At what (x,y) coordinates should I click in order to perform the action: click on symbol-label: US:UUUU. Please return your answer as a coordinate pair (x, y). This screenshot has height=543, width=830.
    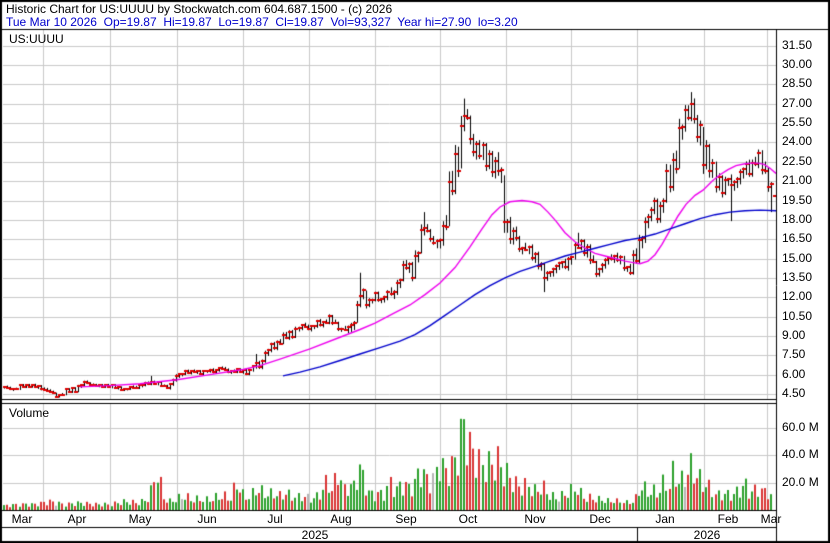
    Looking at the image, I should click on (36, 39).